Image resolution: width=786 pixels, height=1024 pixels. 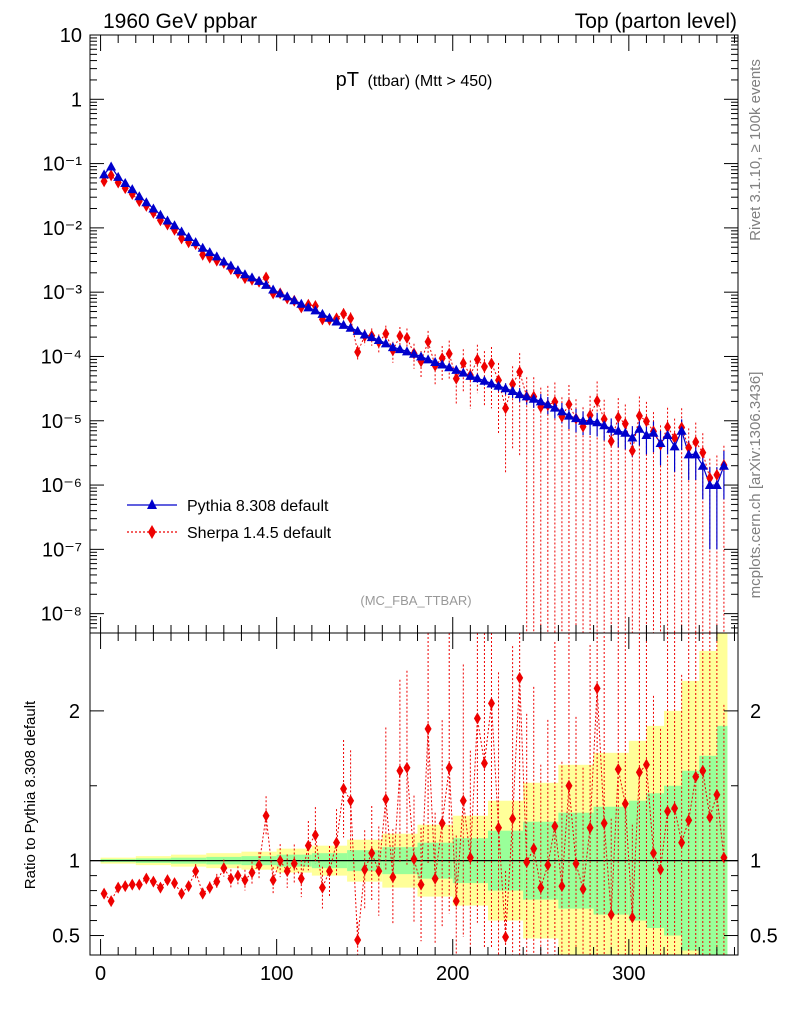 I want to click on ratio-band-inner, so click(x=722, y=840).